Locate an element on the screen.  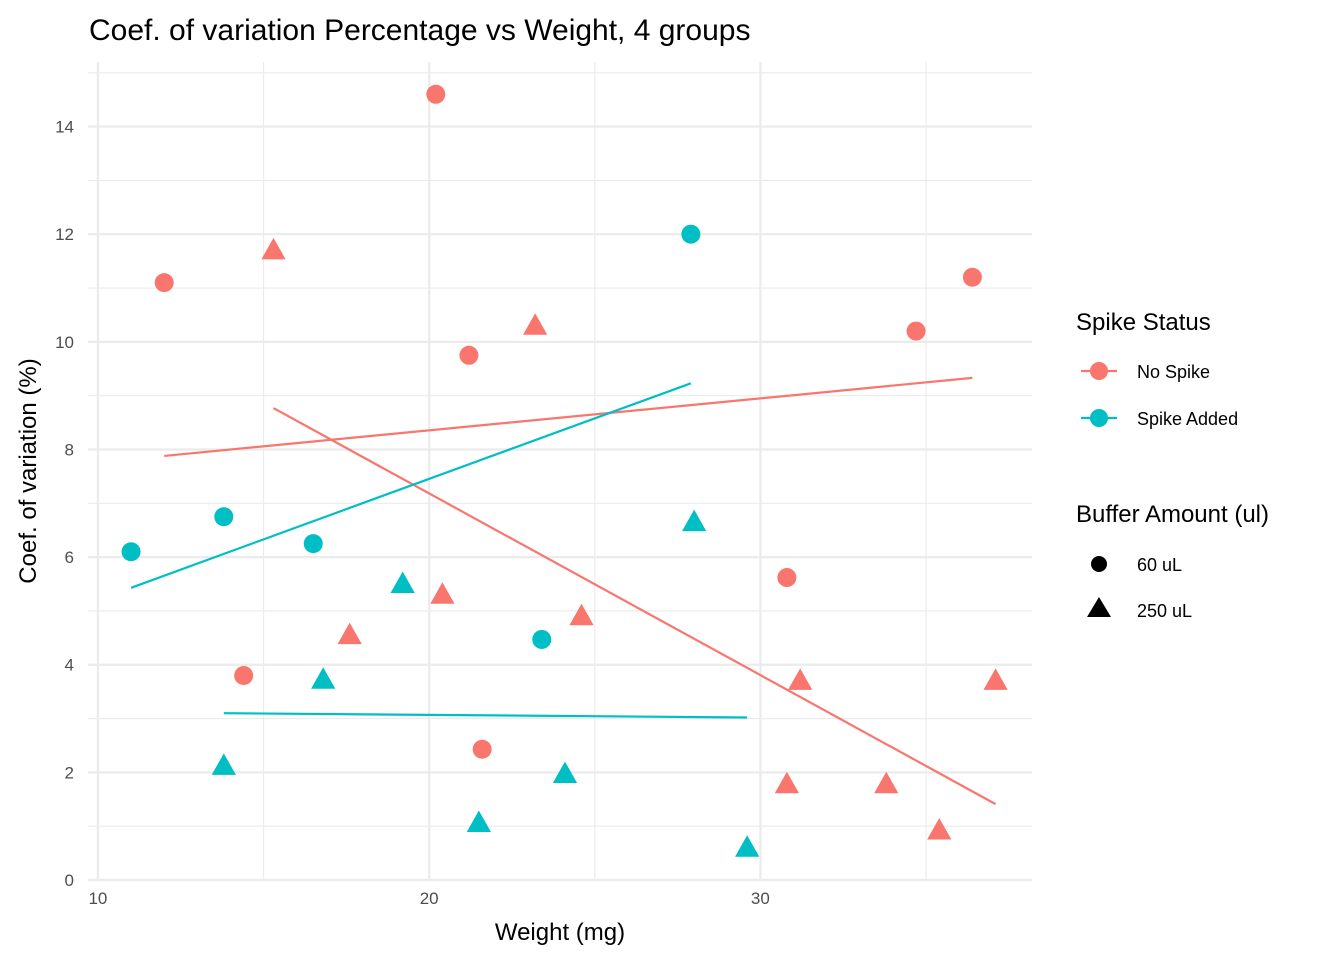
y-tick-label: 6 is located at coordinates (69, 557).